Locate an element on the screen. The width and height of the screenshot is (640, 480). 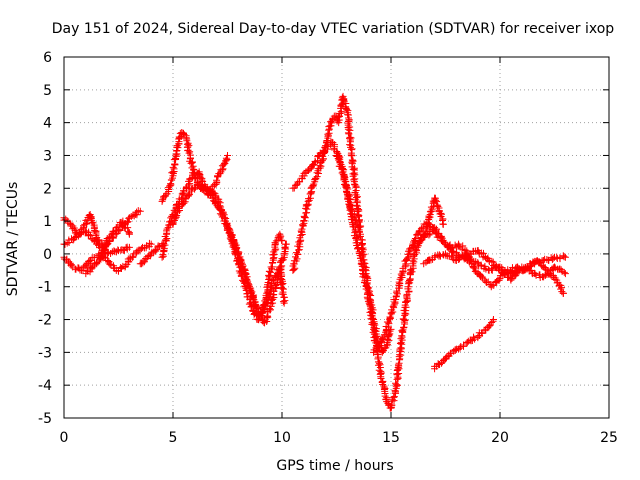
y-tick-label: -4 is located at coordinates (45, 386).